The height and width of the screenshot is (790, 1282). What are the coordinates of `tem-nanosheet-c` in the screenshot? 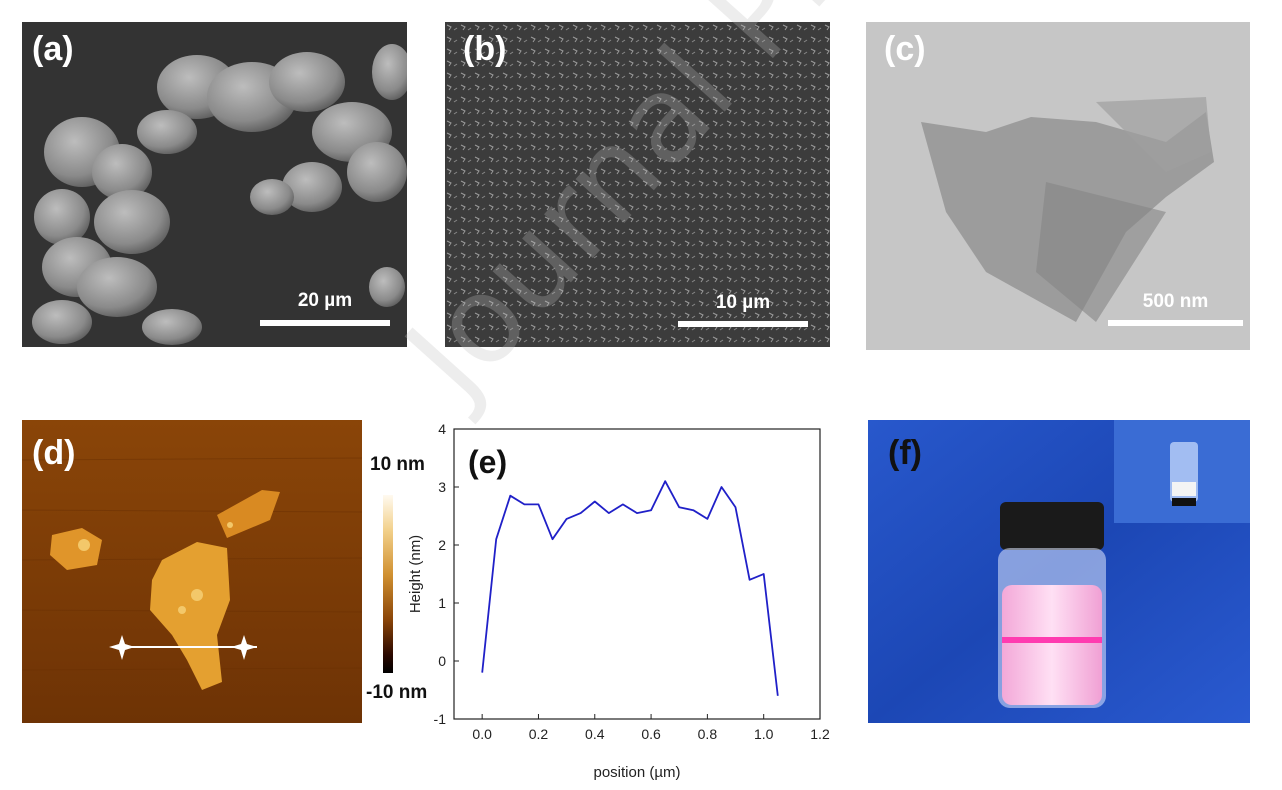 It's located at (1058, 186).